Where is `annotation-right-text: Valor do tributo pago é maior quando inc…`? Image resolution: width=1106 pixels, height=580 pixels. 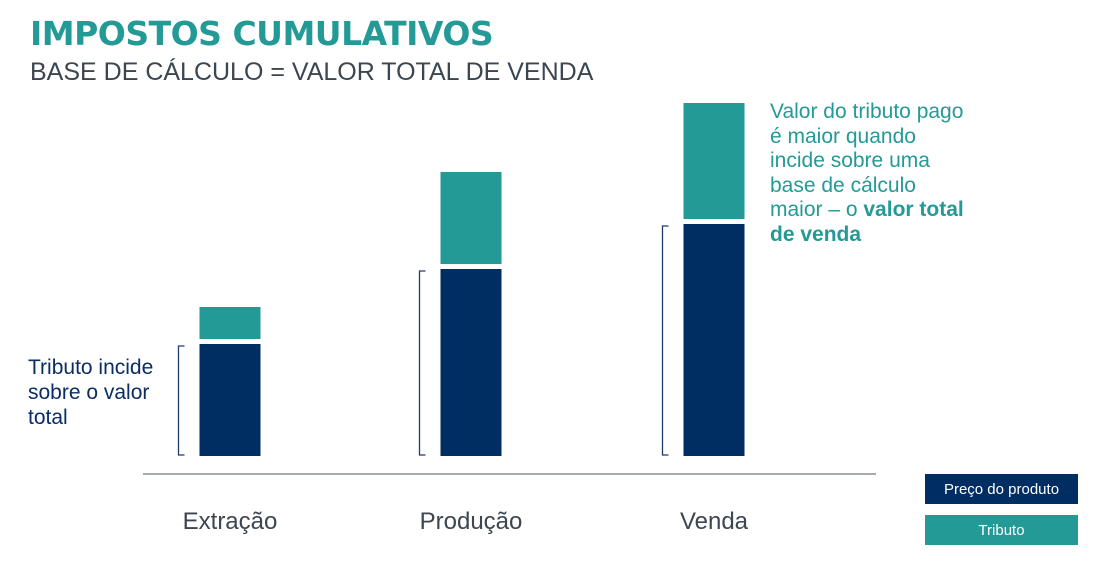
annotation-right-text: Valor do tributo pago é maior quando inc… is located at coordinates (867, 160).